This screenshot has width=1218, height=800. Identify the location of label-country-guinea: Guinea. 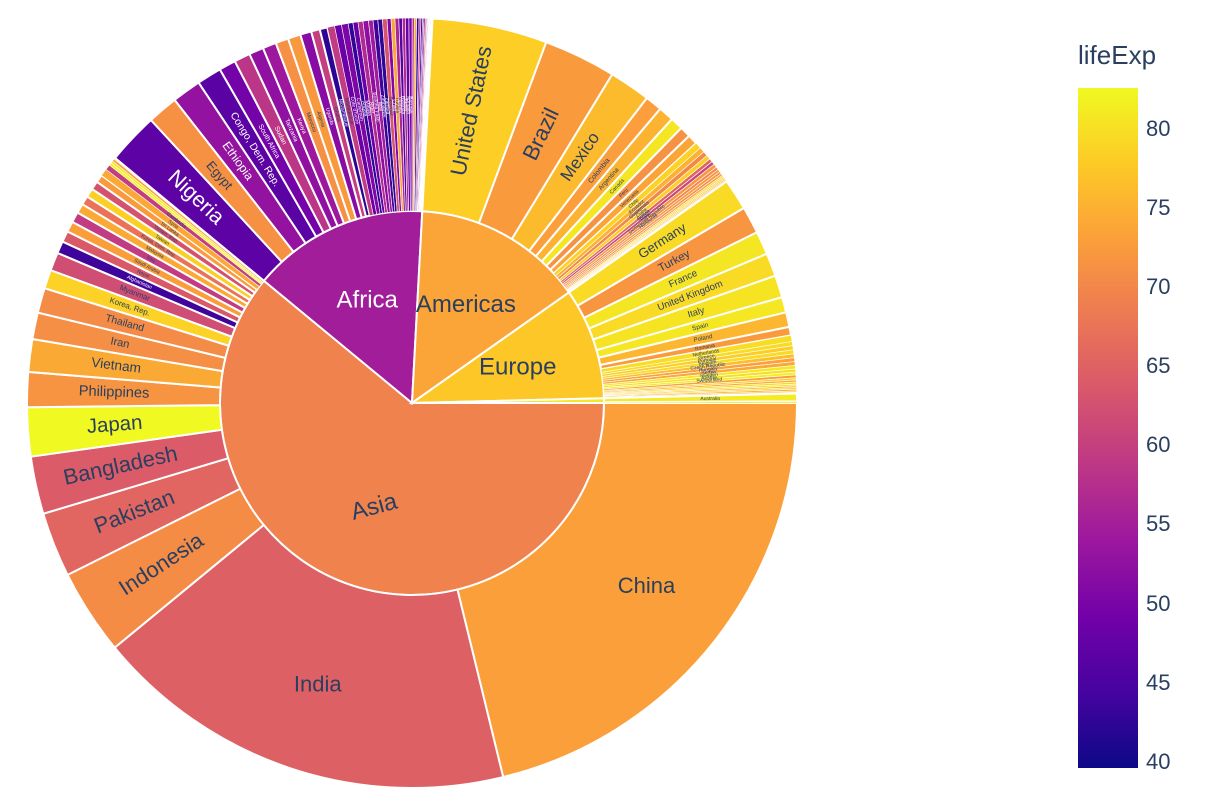
(400, 105).